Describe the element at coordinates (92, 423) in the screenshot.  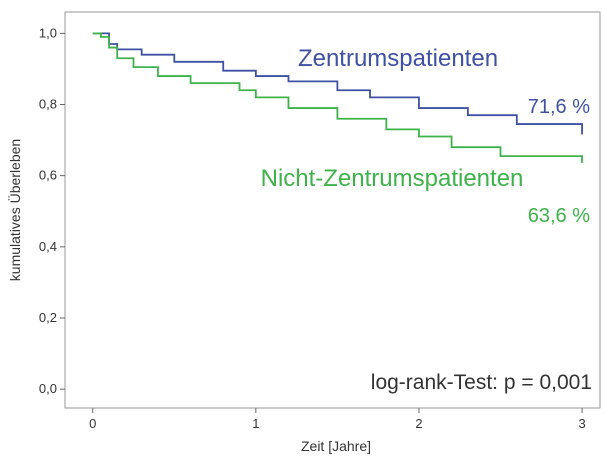
I see `x-tick-label: 0` at that location.